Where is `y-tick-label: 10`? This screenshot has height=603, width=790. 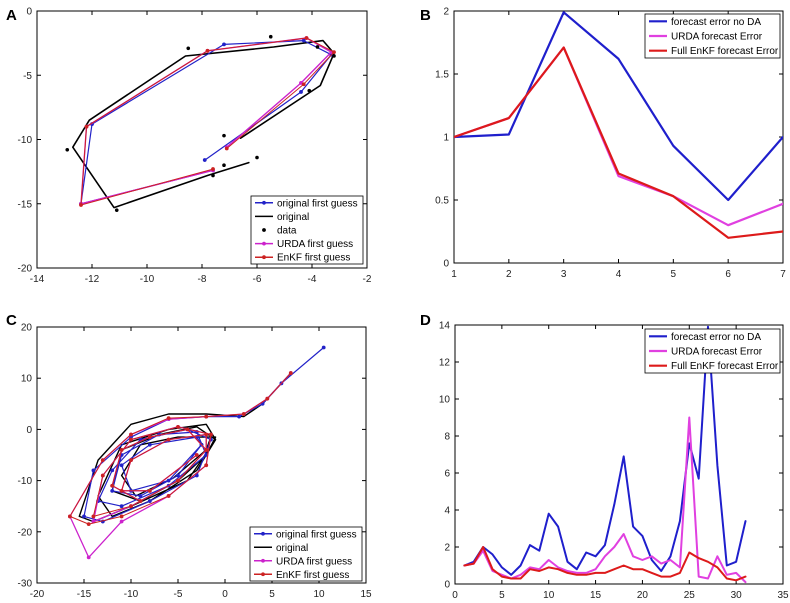 y-tick-label: 10 is located at coordinates (27, 379).